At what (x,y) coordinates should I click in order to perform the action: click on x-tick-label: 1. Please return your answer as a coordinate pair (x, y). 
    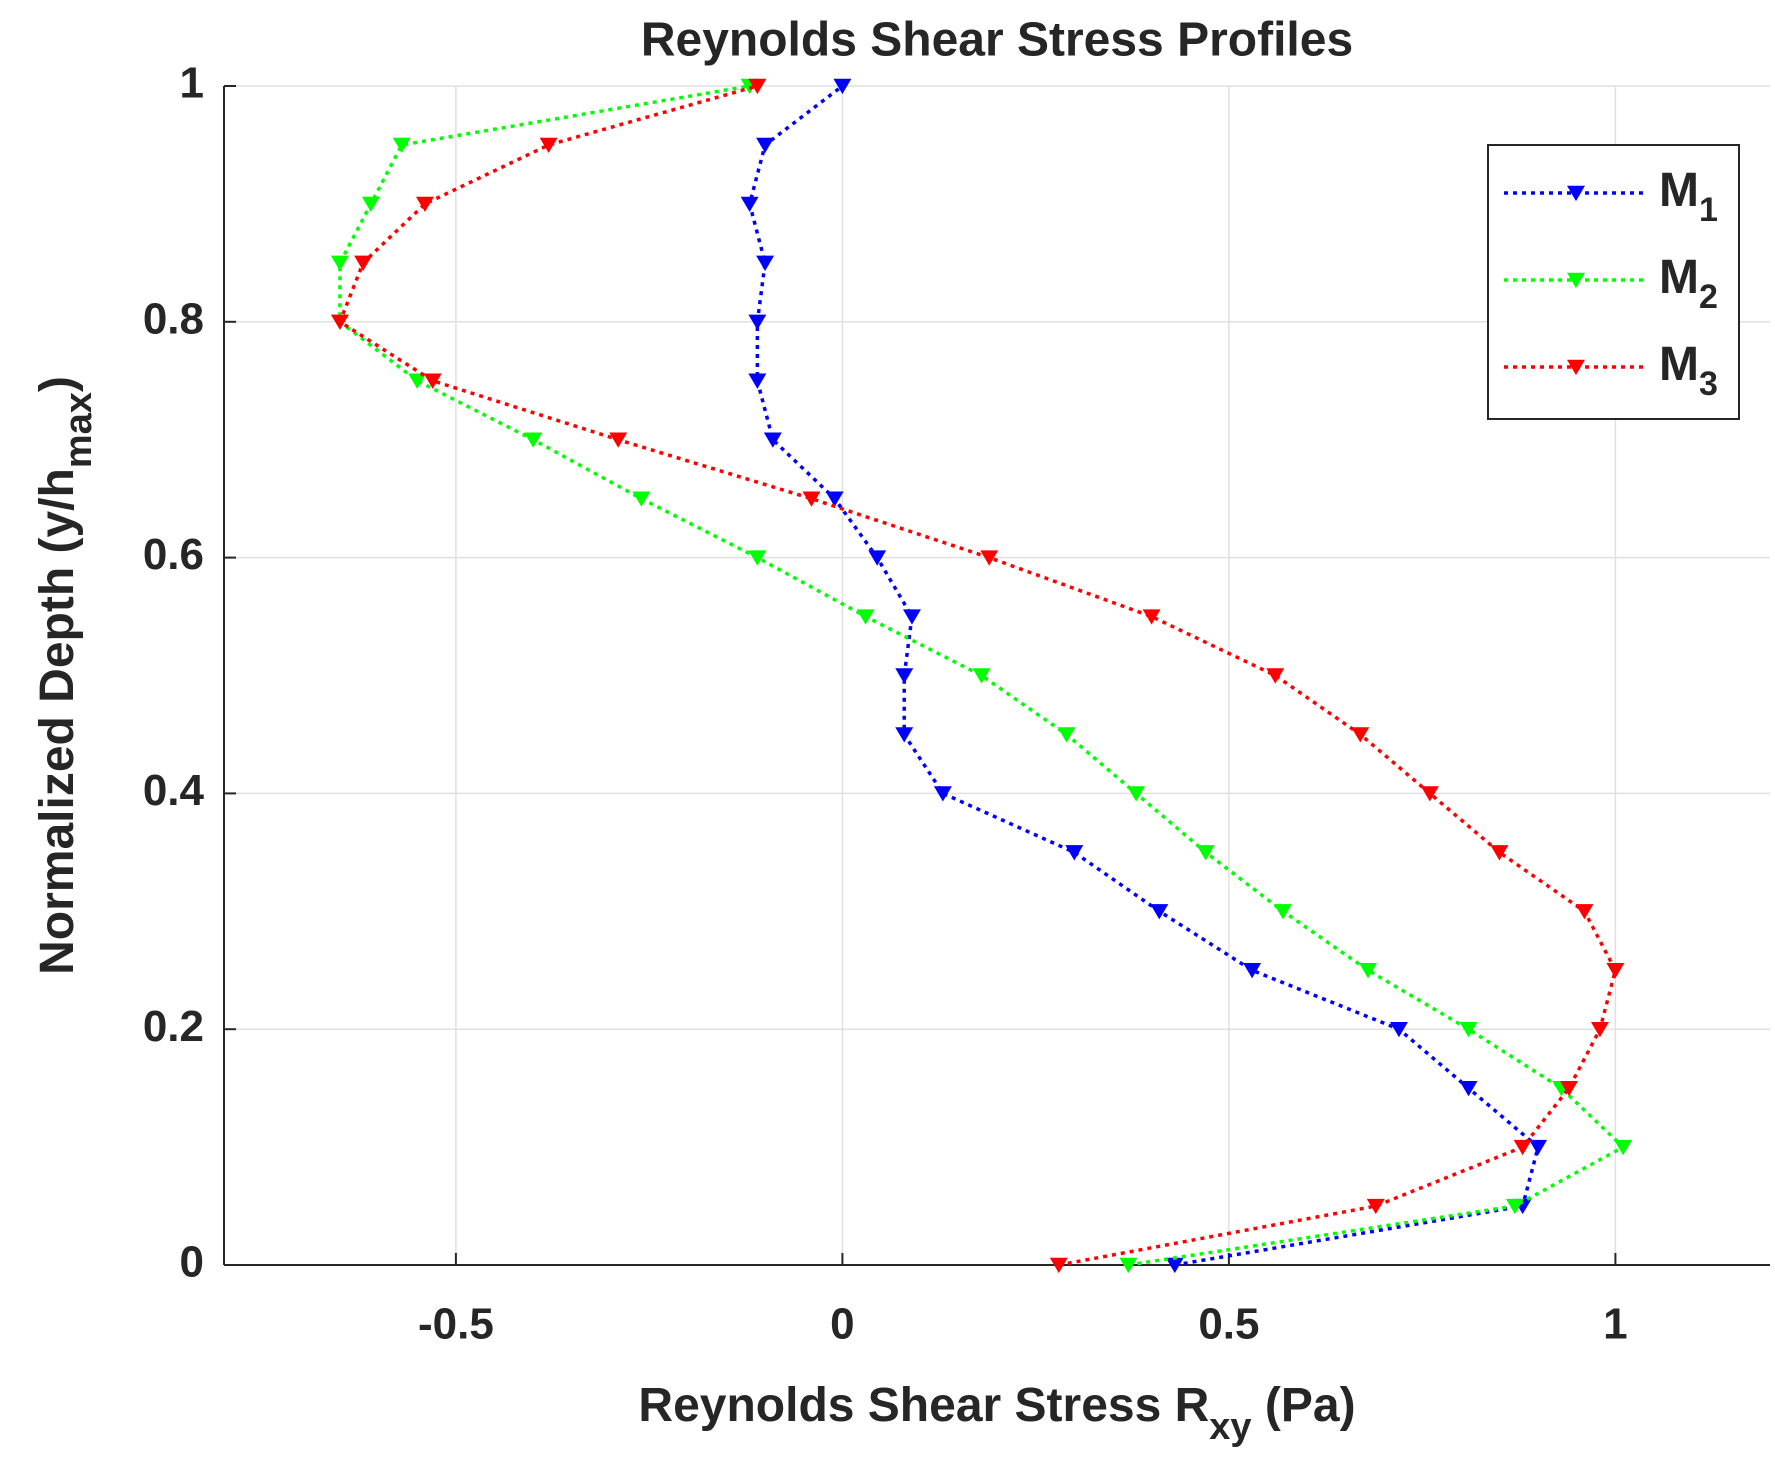
    Looking at the image, I should click on (1615, 1324).